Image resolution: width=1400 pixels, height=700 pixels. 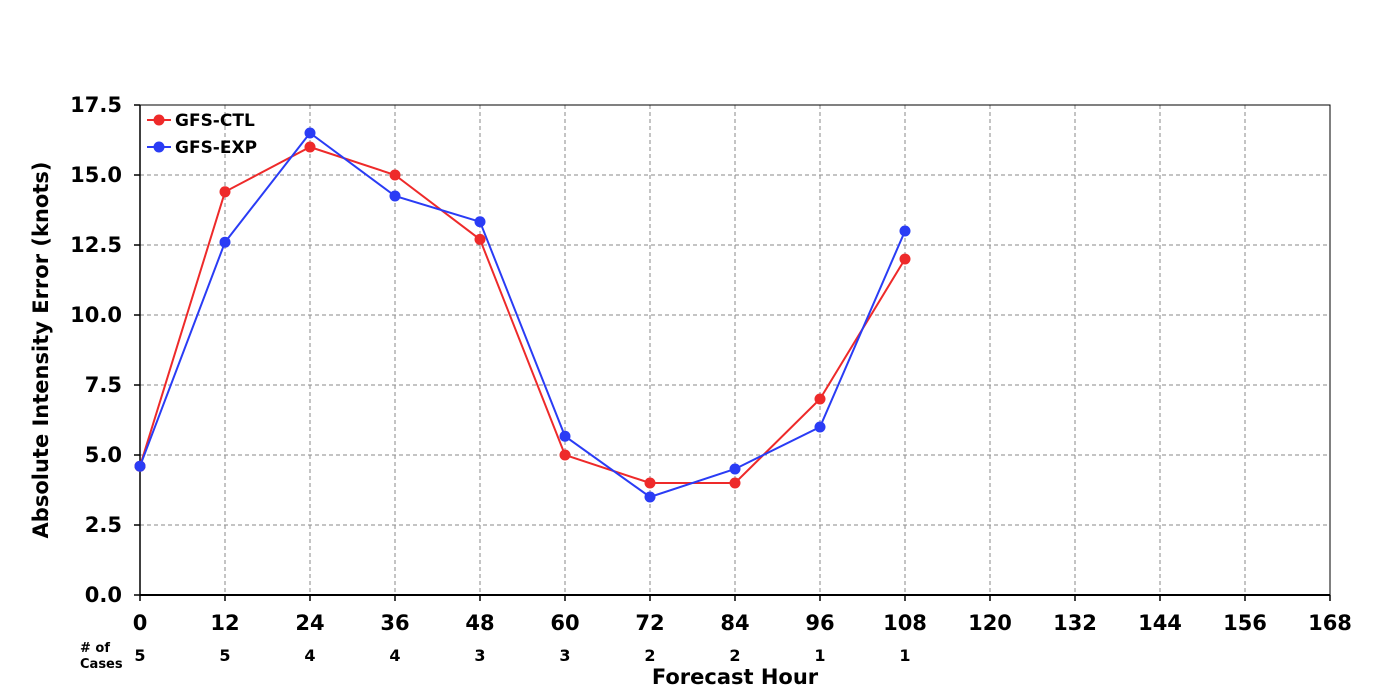 What do you see at coordinates (649, 623) in the screenshot?
I see `x-tick-label: 72` at bounding box center [649, 623].